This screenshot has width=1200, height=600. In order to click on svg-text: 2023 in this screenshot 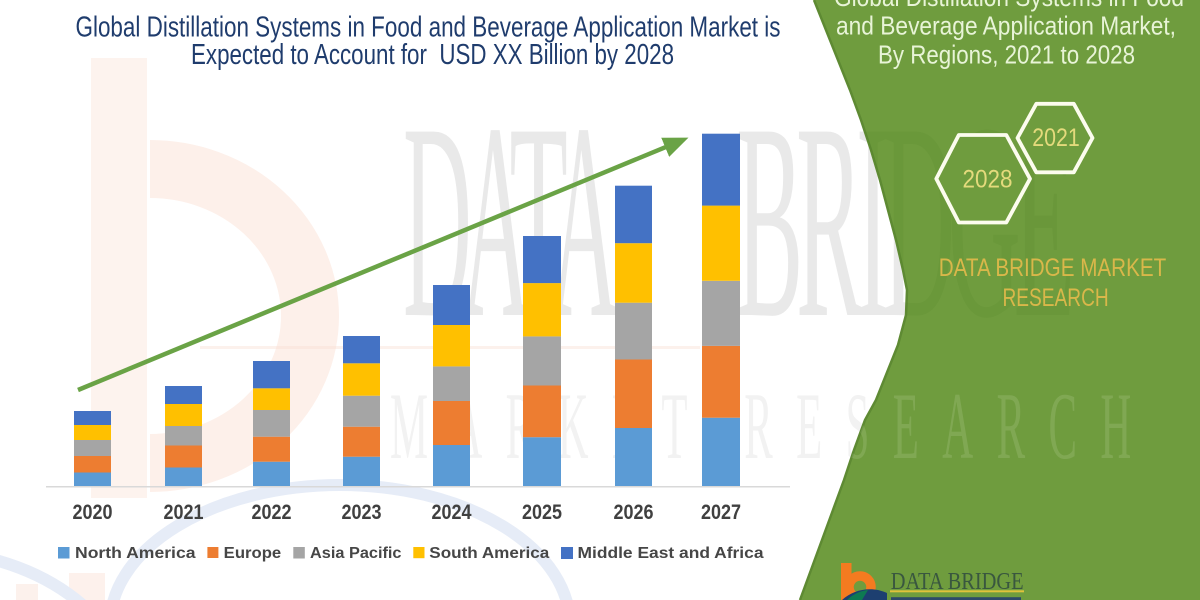, I will do `click(362, 512)`.